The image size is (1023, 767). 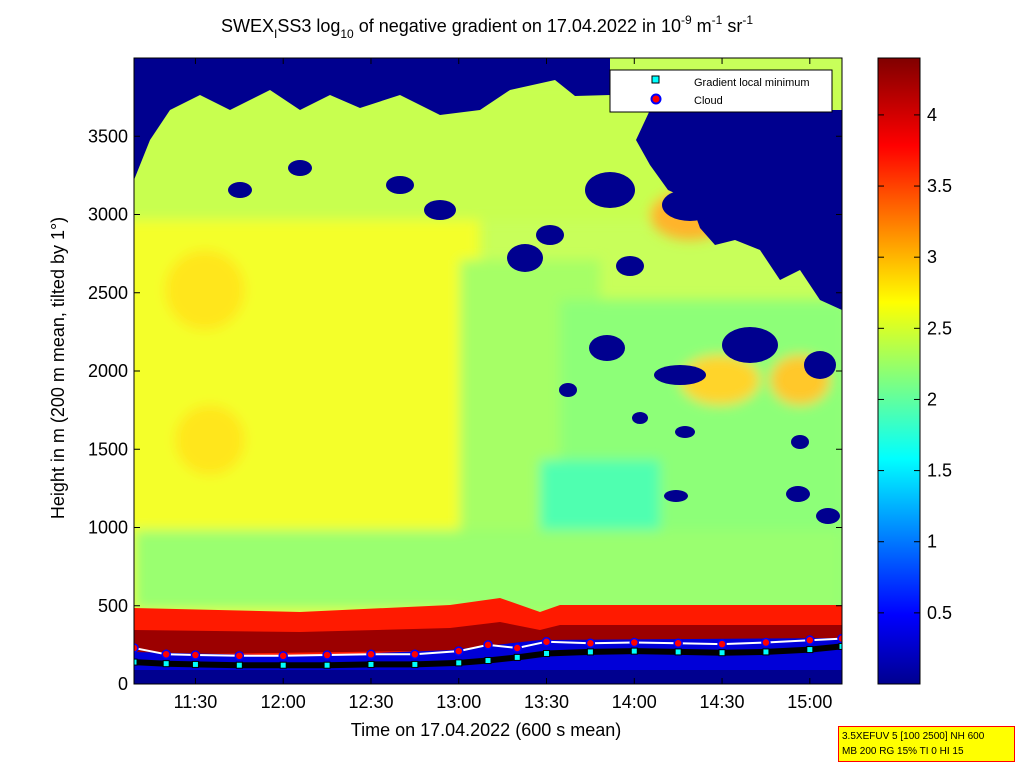 What do you see at coordinates (932, 542) in the screenshot?
I see `colorbar-tick-label: 1` at bounding box center [932, 542].